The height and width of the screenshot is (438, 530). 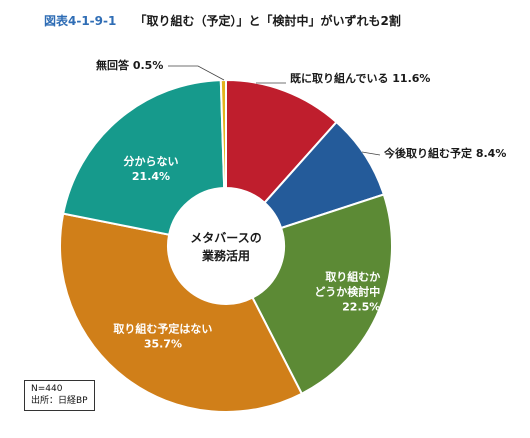 What do you see at coordinates (361, 307) in the screenshot?
I see `slice-label: 22.5%` at bounding box center [361, 307].